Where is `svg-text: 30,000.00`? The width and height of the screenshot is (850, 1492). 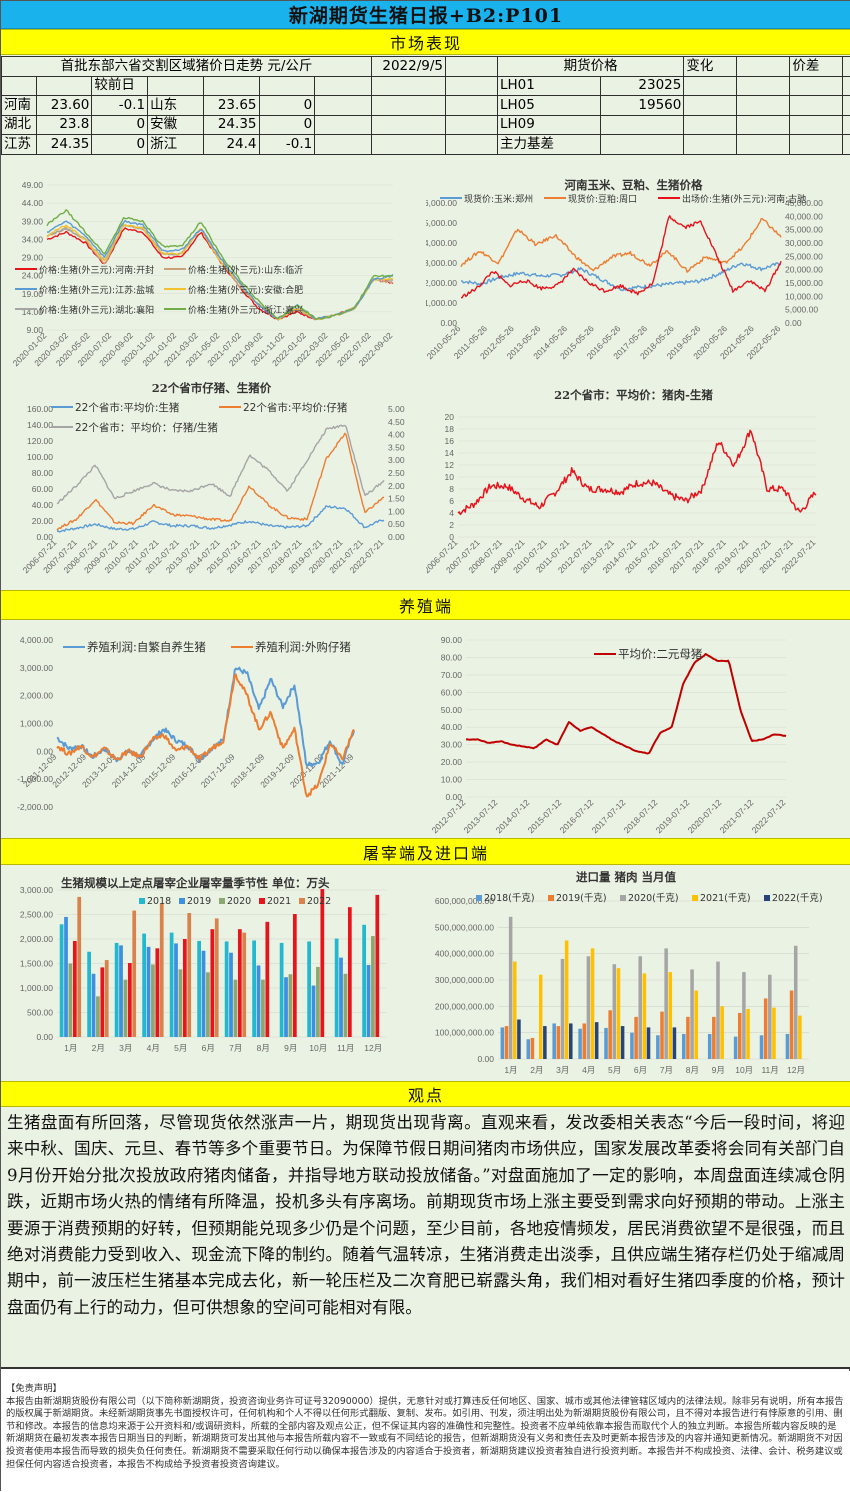
svg-text: 30,000.00 is located at coordinates (804, 243).